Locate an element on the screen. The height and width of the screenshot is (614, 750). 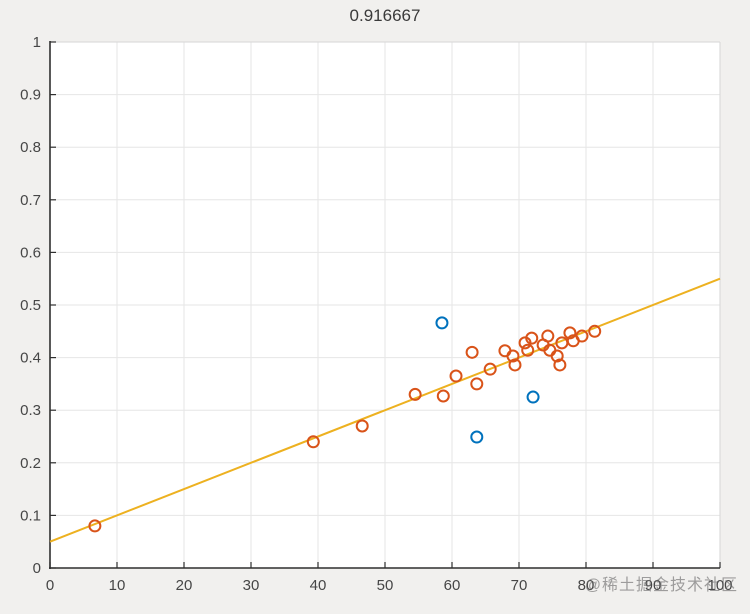
y-tick-label: 0 is located at coordinates (37, 568).